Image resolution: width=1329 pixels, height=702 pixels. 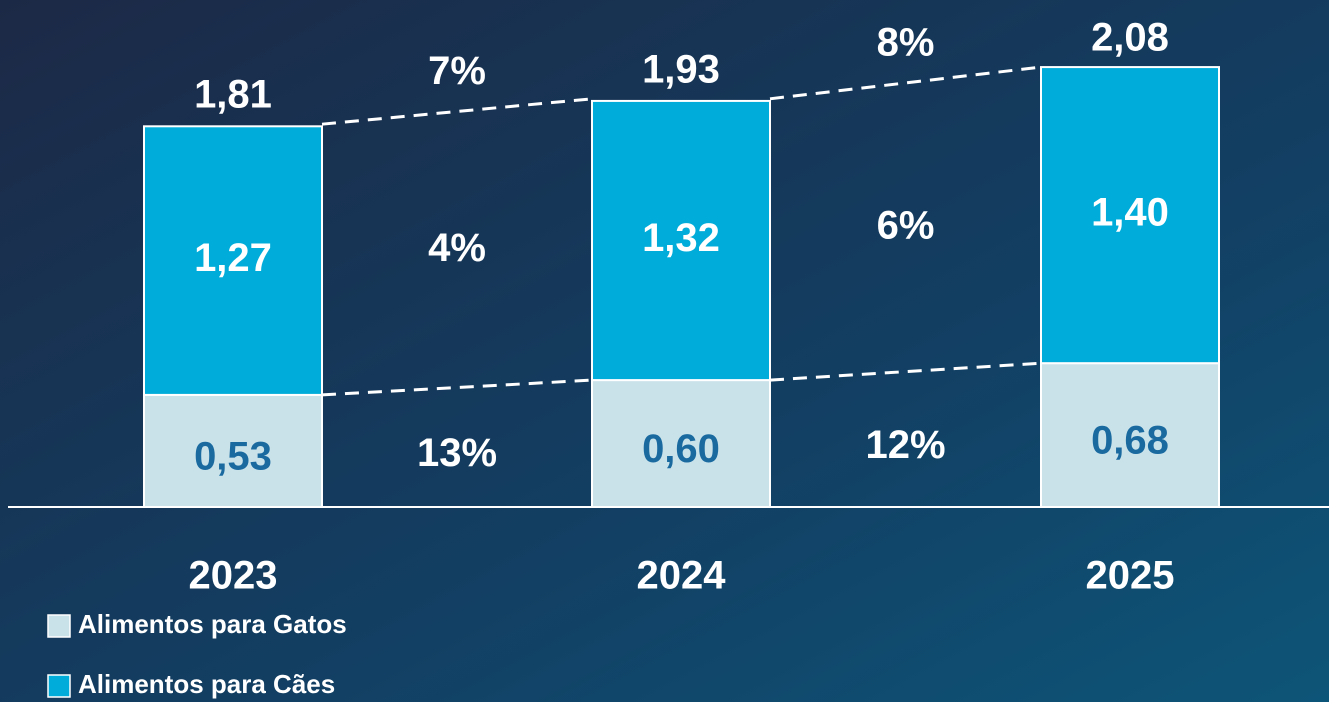 What do you see at coordinates (457, 71) in the screenshot?
I see `growth-label: 7%` at bounding box center [457, 71].